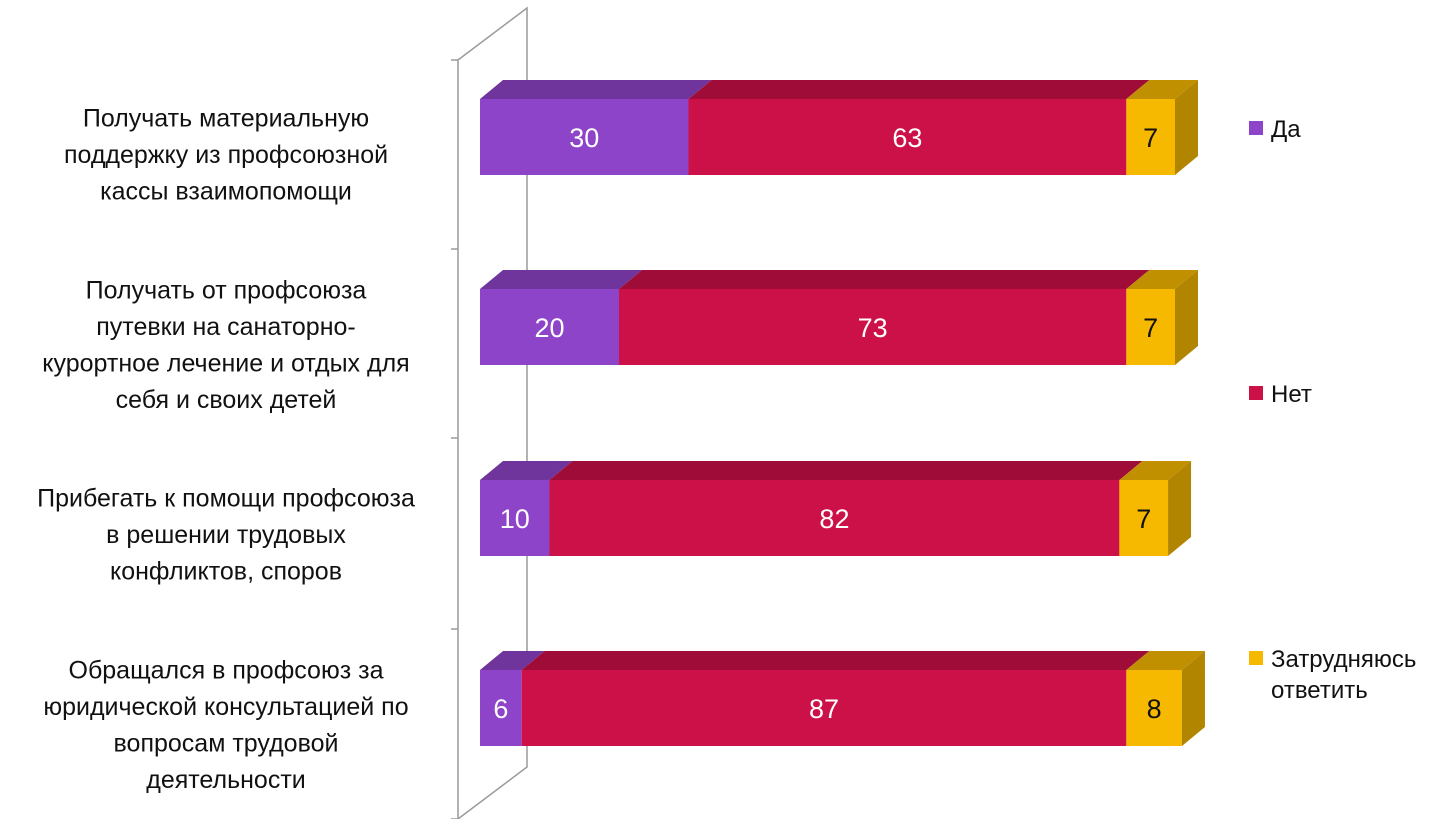 The image size is (1437, 824). Describe the element at coordinates (226, 670) in the screenshot. I see `category-label-3-0: Обращался в профсоюз за` at that location.